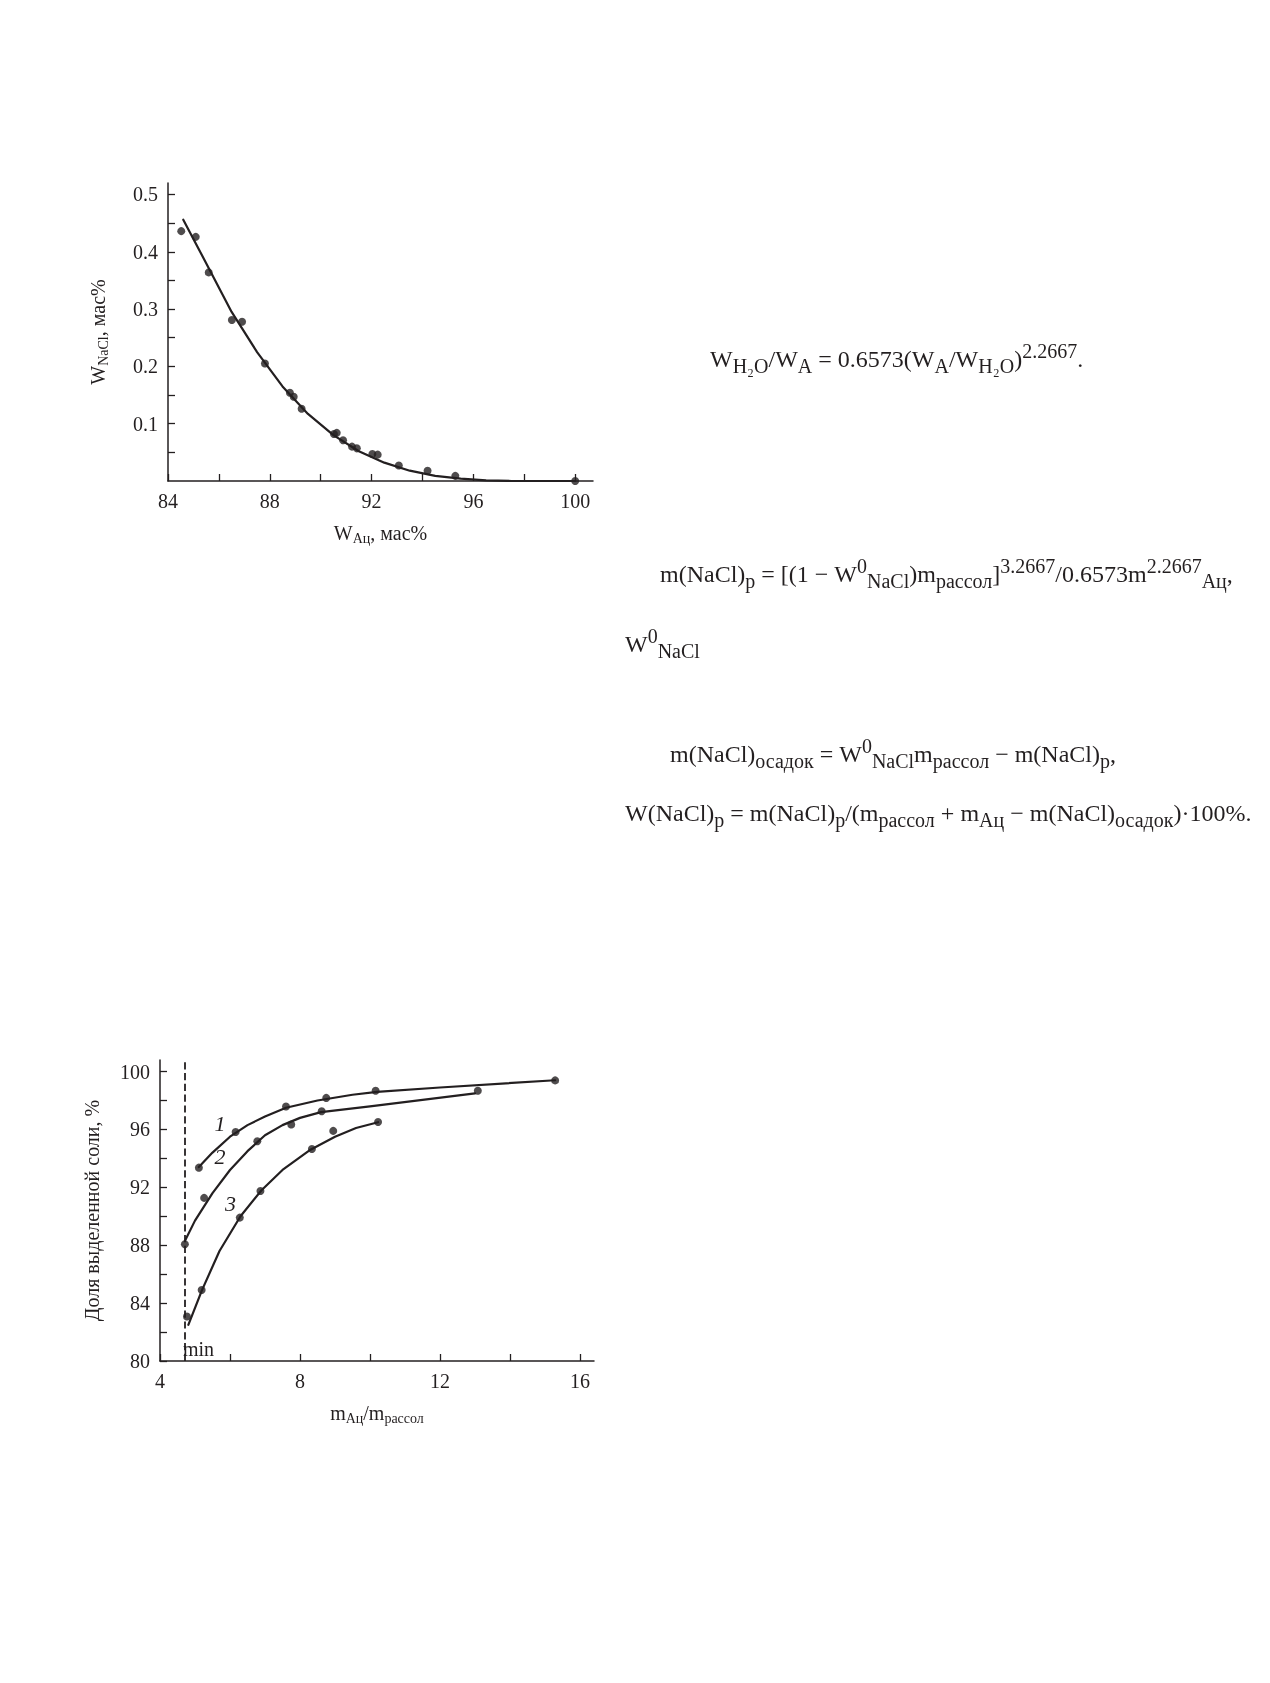 This screenshot has width=1270, height=1683. Describe the element at coordinates (168, 501) in the screenshot. I see `x-tick-label: 84` at that location.